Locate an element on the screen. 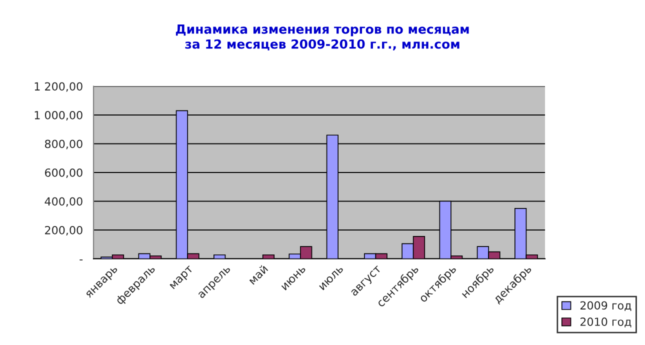 The image size is (645, 345). chart-title: Динамика изменения торгов по месяцам за 12 месяцев 2009-2010 г.г., млн.сом is located at coordinates (322, 37).